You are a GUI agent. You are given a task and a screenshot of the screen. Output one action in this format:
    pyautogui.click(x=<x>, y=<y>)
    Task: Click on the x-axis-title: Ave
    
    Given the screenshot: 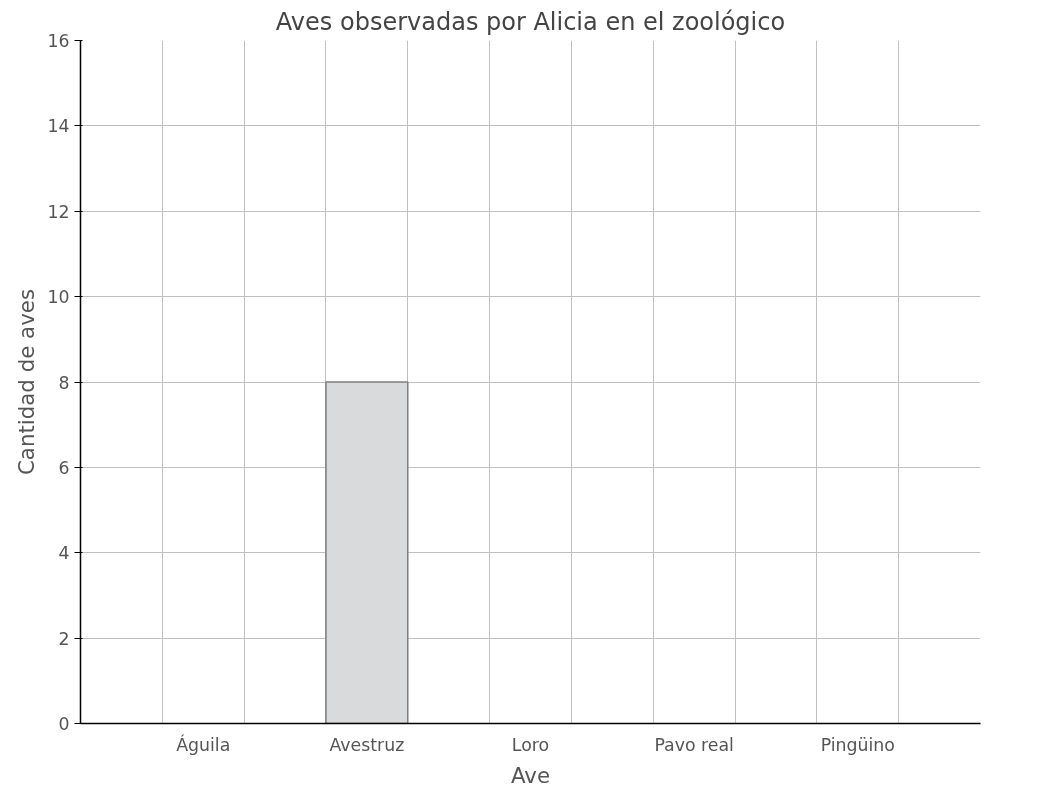 What is the action you would take?
    pyautogui.click(x=530, y=775)
    